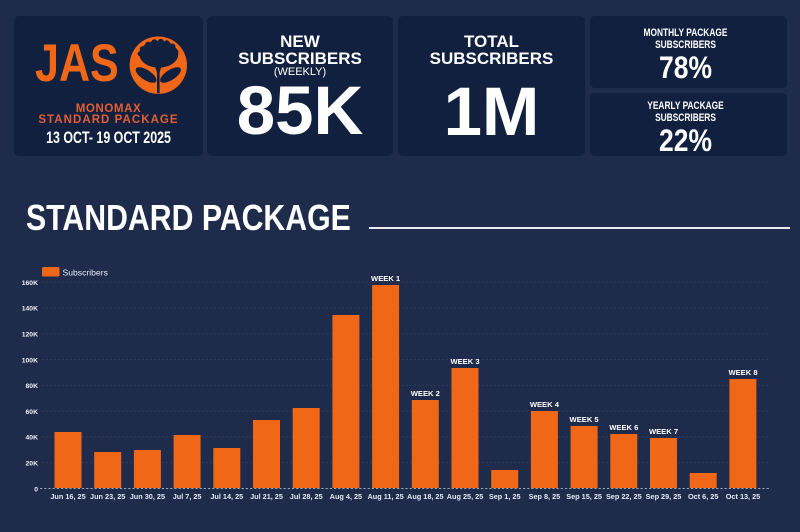 The image size is (800, 532). What do you see at coordinates (306, 496) in the screenshot?
I see `svg-text: Jul 28, 25` at bounding box center [306, 496].